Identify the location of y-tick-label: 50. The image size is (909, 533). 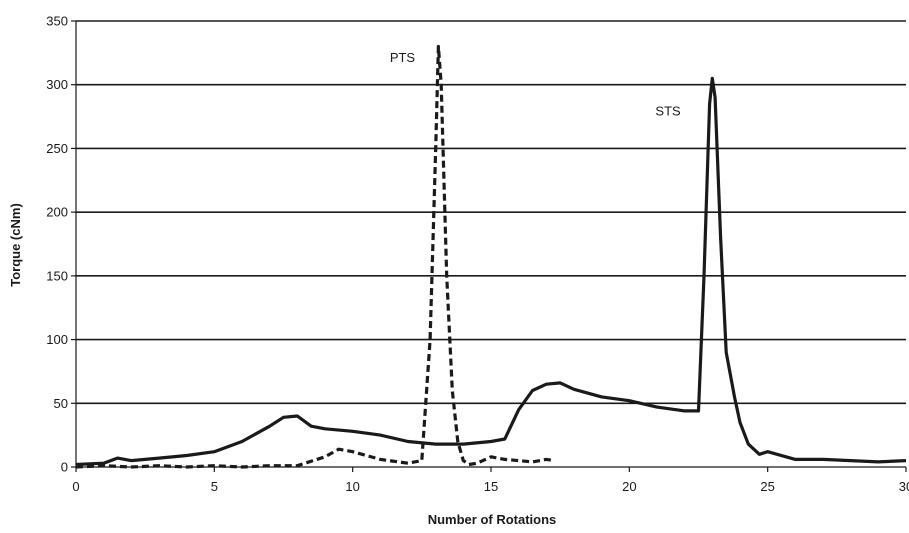
(61, 403).